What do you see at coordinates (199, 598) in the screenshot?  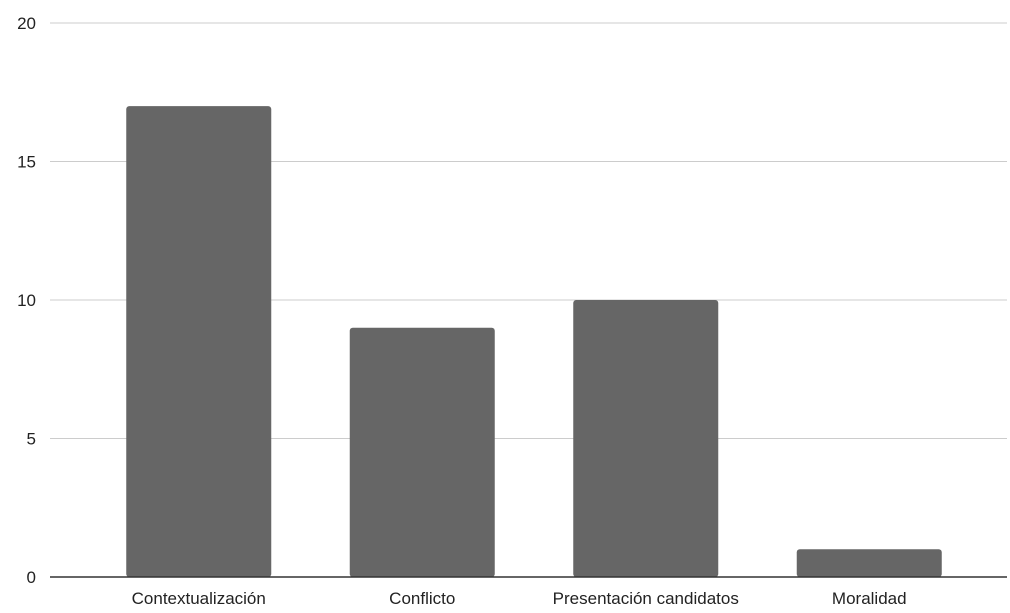 I see `x-category-label: Contextualización` at bounding box center [199, 598].